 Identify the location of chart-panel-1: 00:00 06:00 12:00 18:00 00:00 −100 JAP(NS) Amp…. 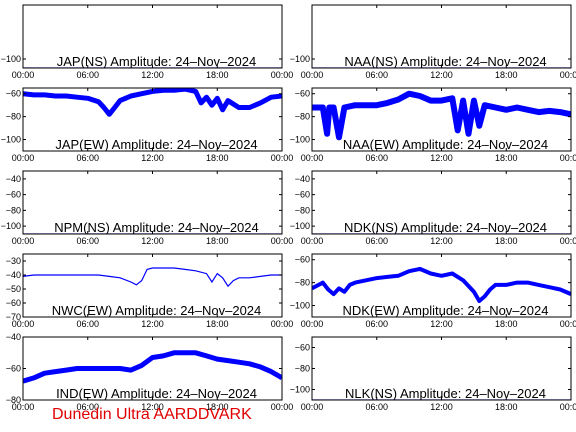
(147, 42).